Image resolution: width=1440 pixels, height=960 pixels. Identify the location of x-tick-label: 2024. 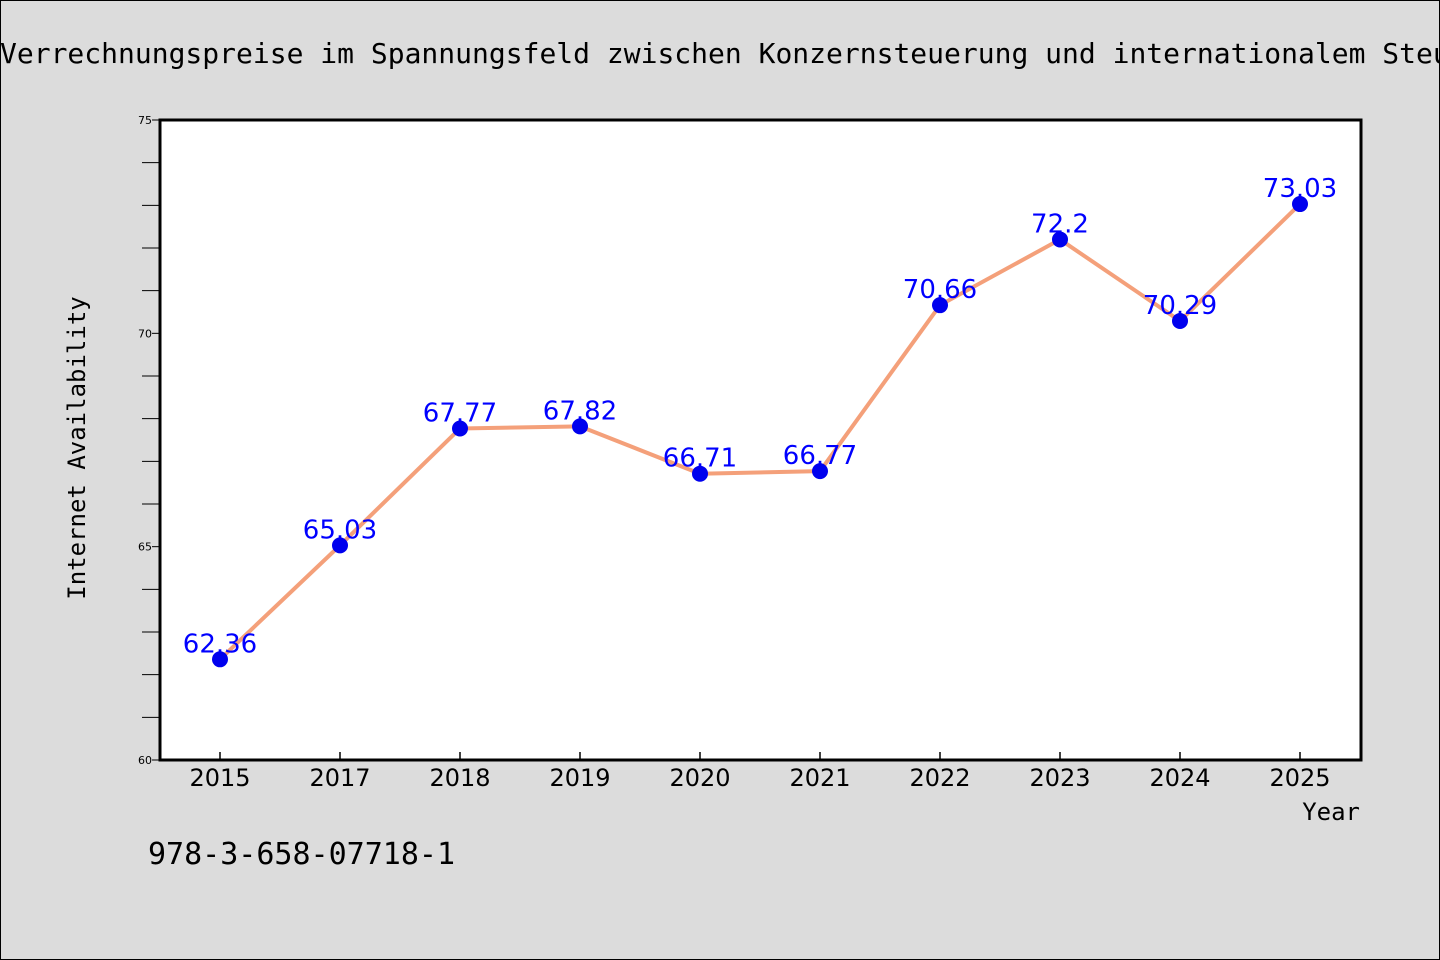
(1179, 778).